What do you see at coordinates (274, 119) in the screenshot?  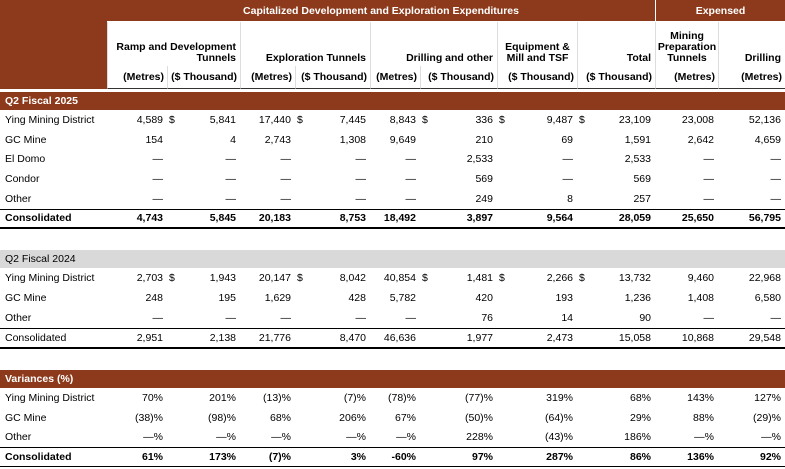 I see `cell: 17,440` at bounding box center [274, 119].